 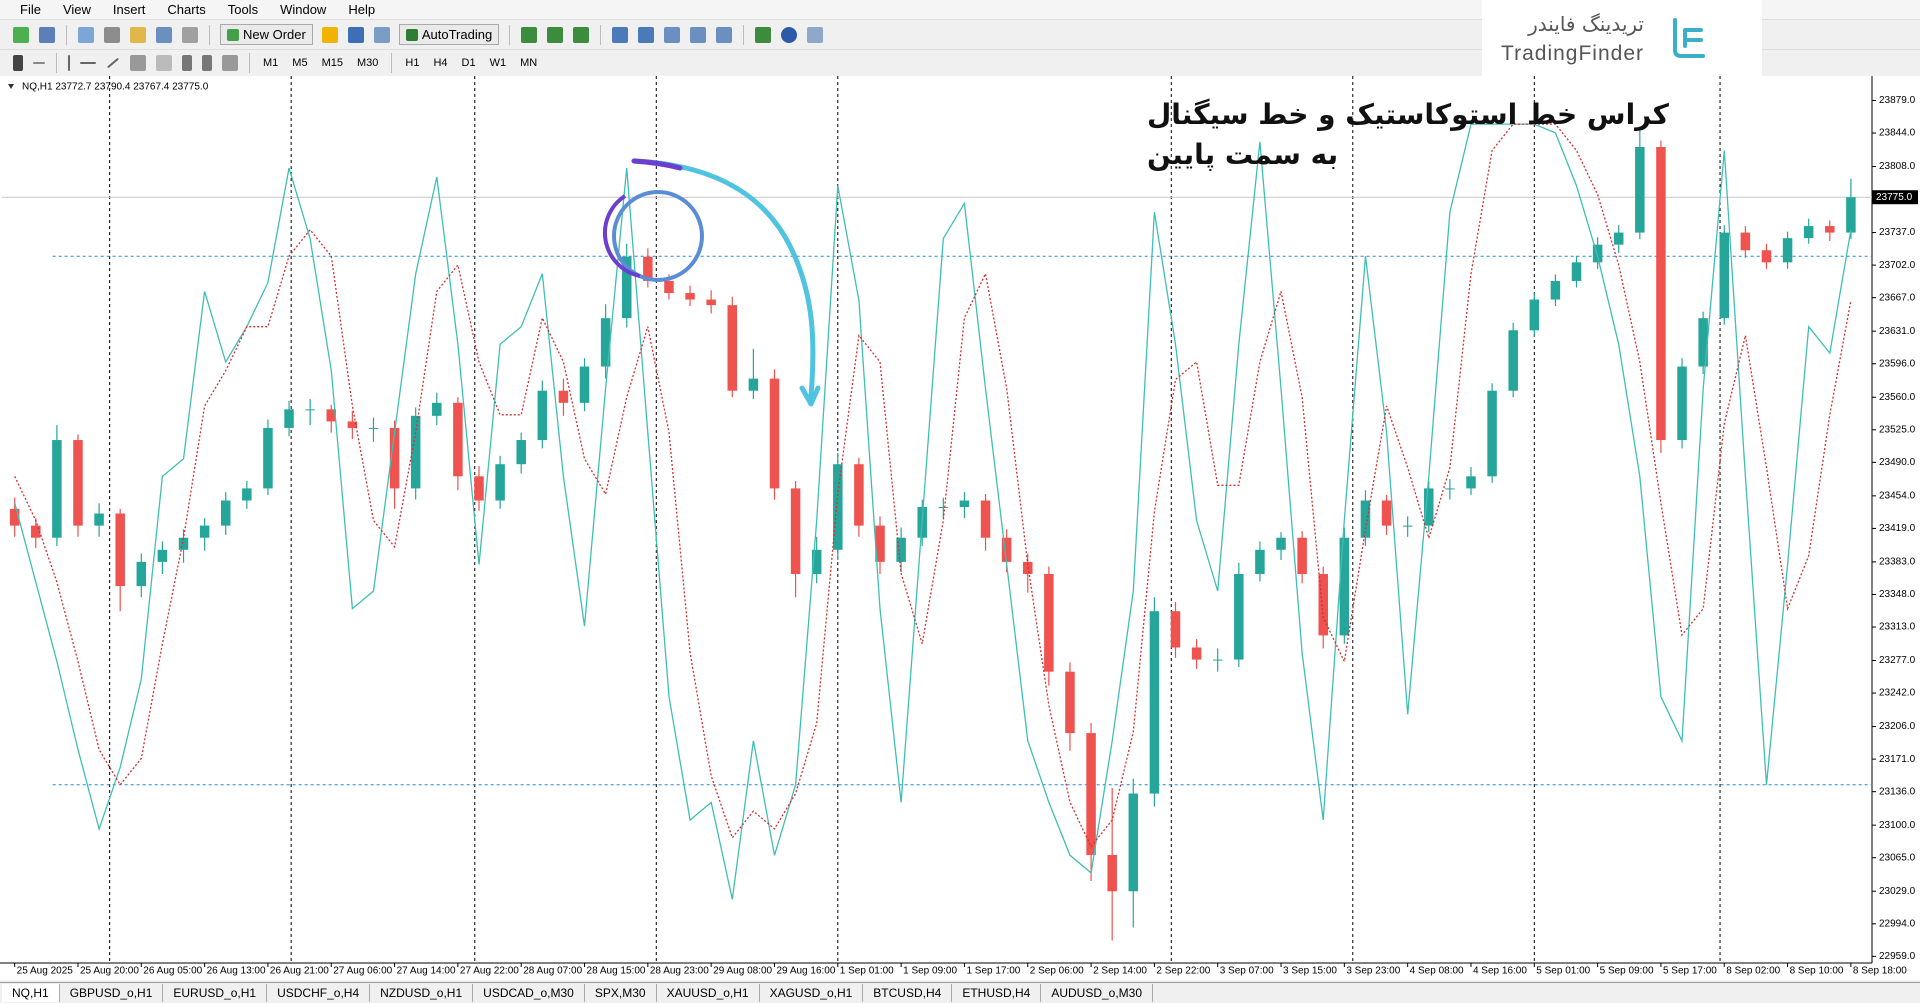 I want to click on chart-tab: XAUUSD_o,H1, so click(x=708, y=993).